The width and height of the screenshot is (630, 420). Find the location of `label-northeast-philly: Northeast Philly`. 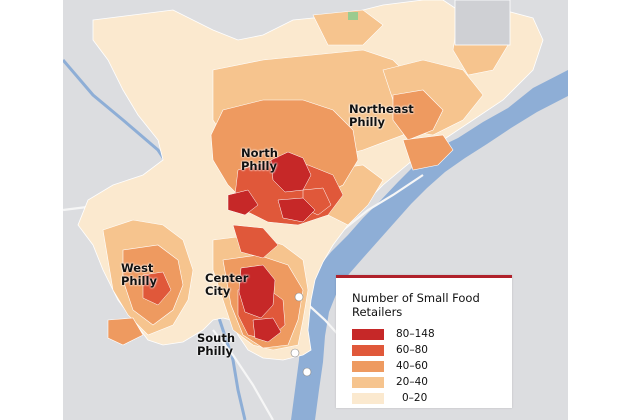

label-northeast-philly: Northeast Philly is located at coordinates (381, 115).